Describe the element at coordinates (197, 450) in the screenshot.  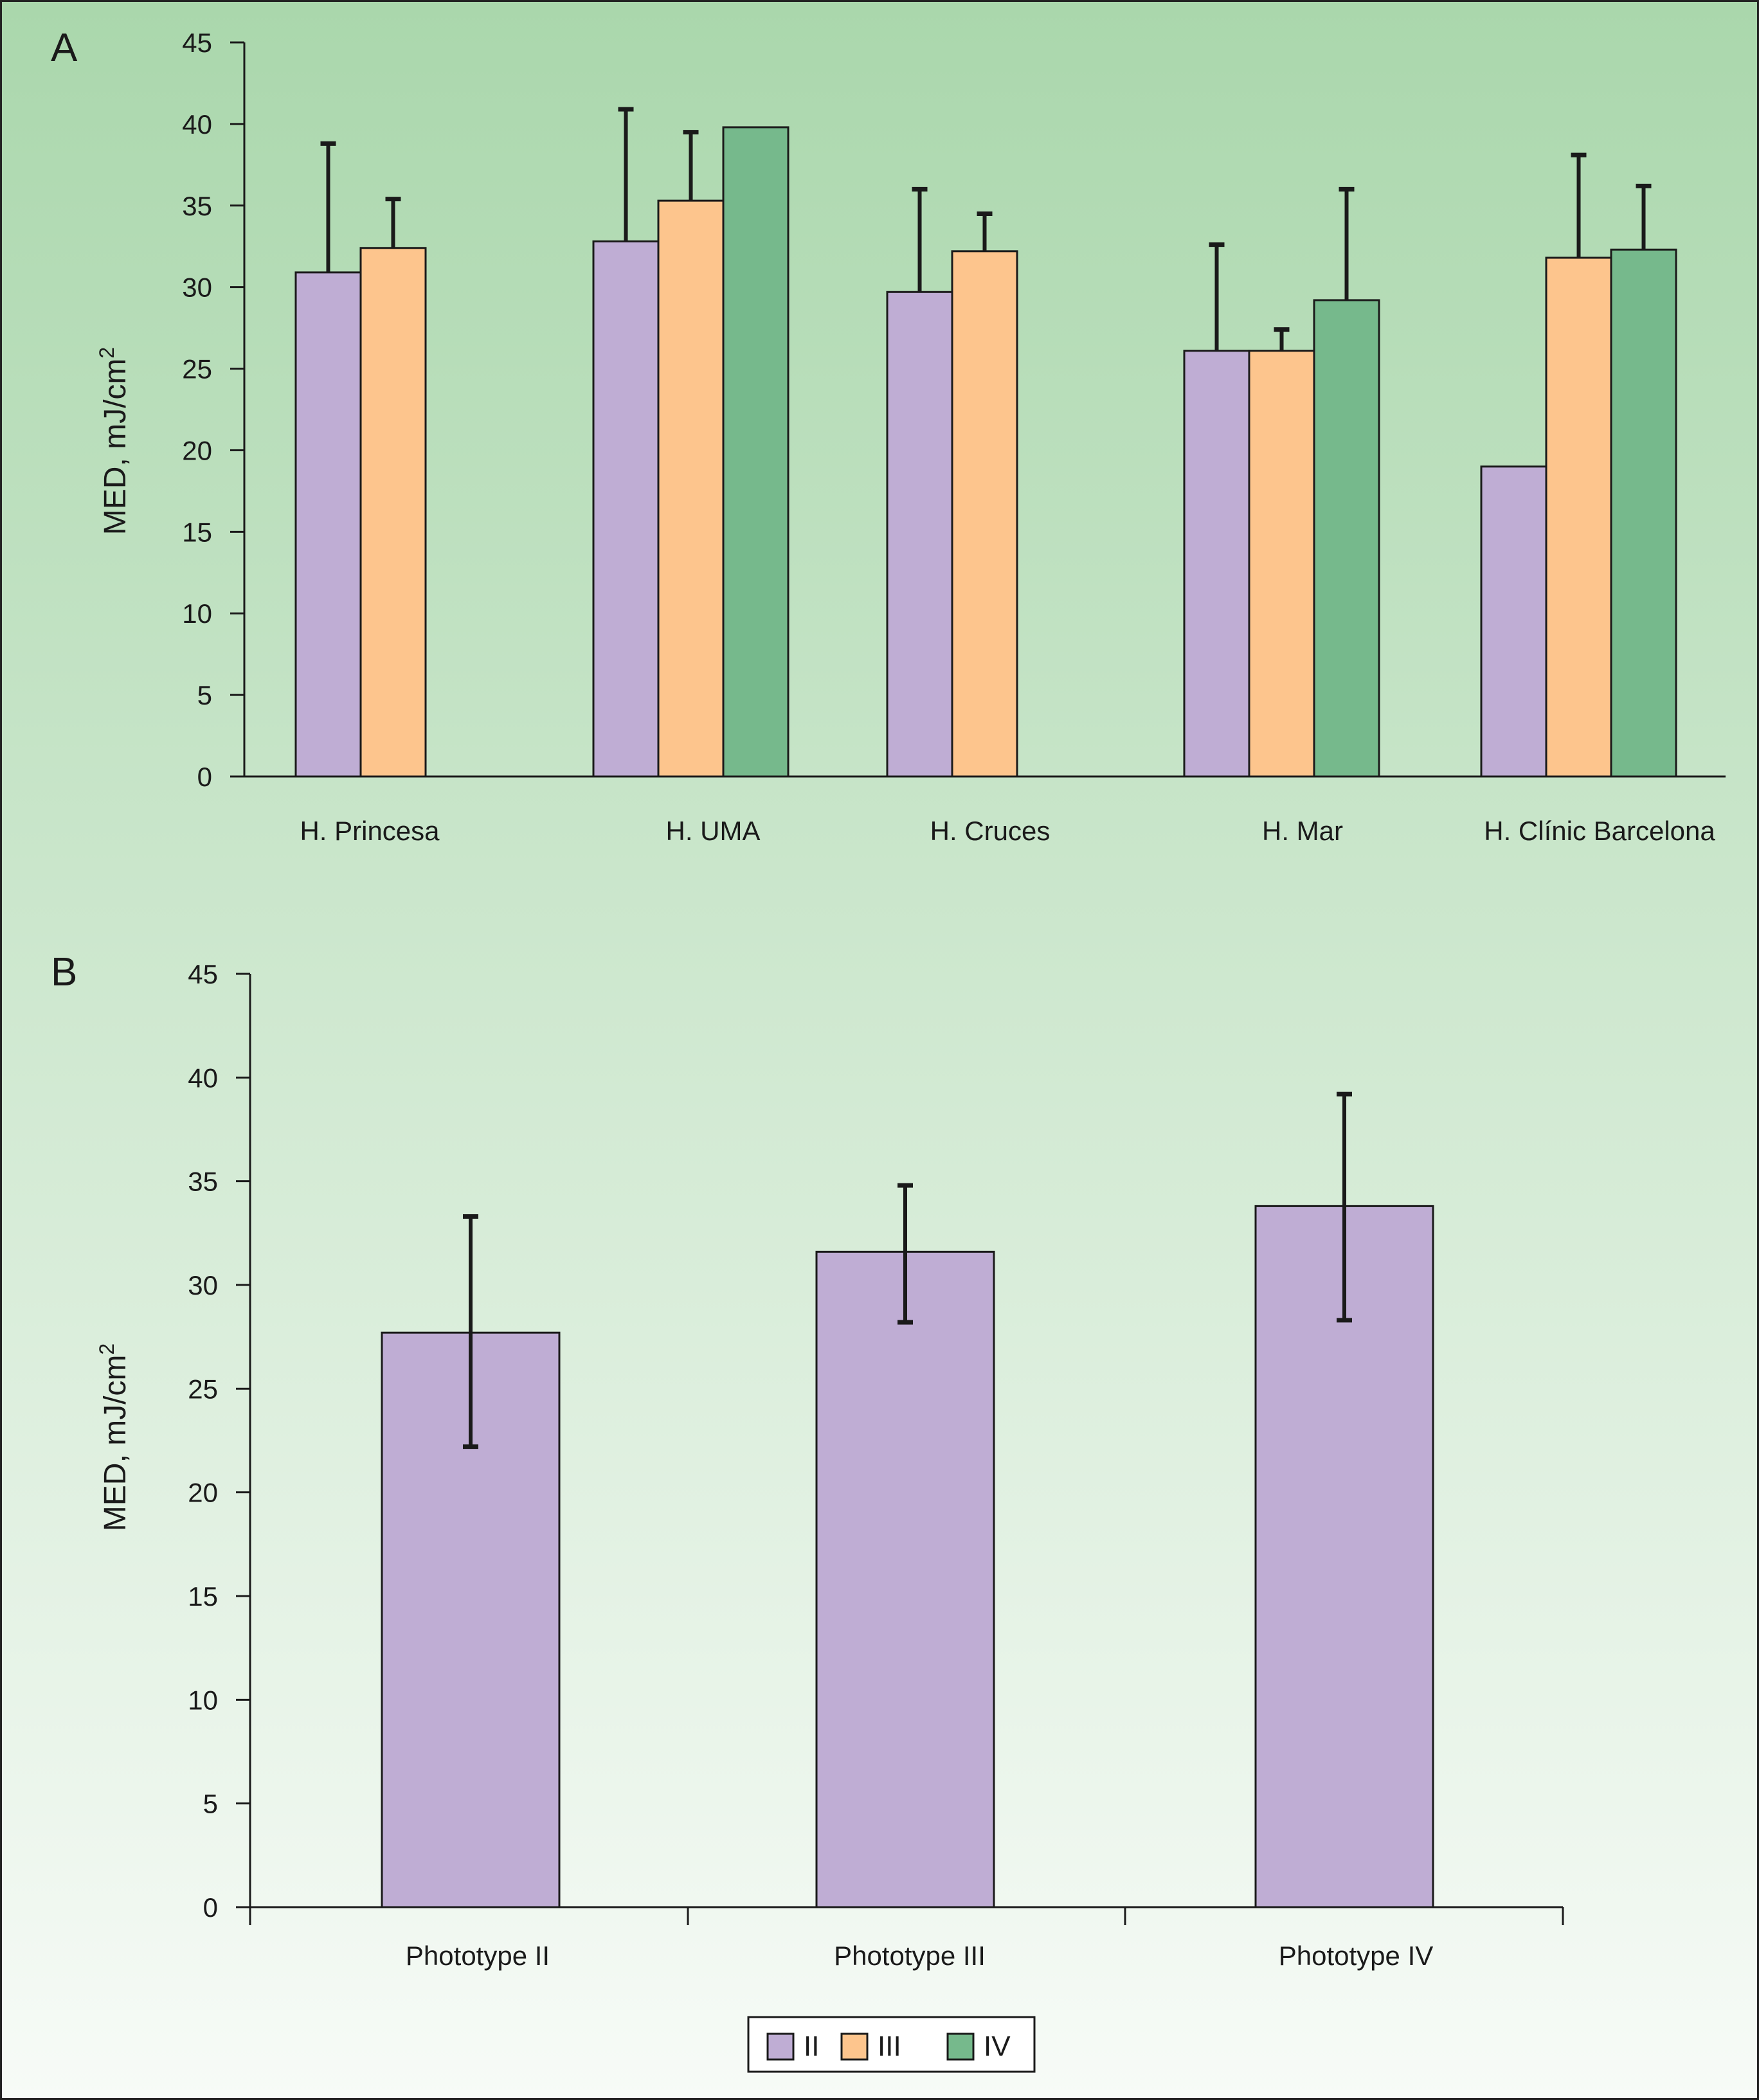
I see `panel-a-y-tick-label: 20` at that location.